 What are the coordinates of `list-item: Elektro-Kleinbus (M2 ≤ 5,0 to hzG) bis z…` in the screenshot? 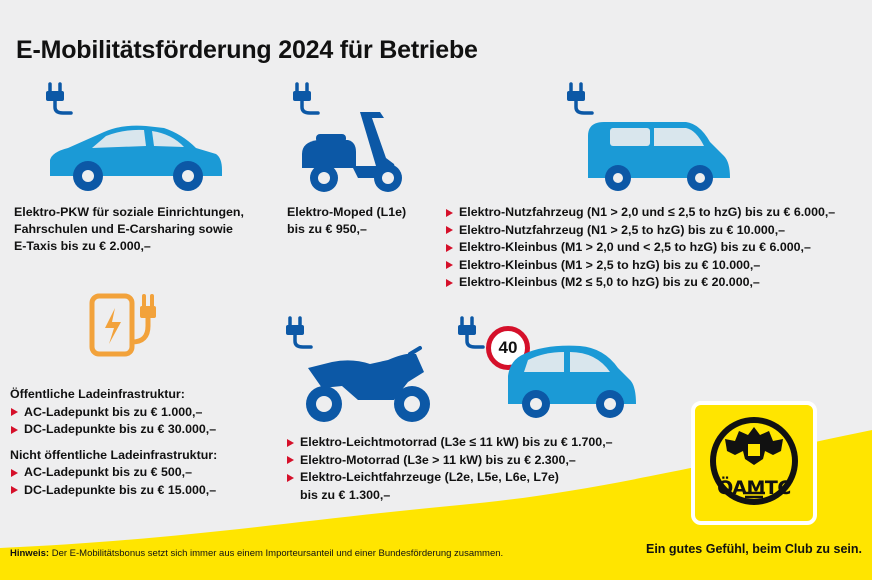 It's located at (640, 283).